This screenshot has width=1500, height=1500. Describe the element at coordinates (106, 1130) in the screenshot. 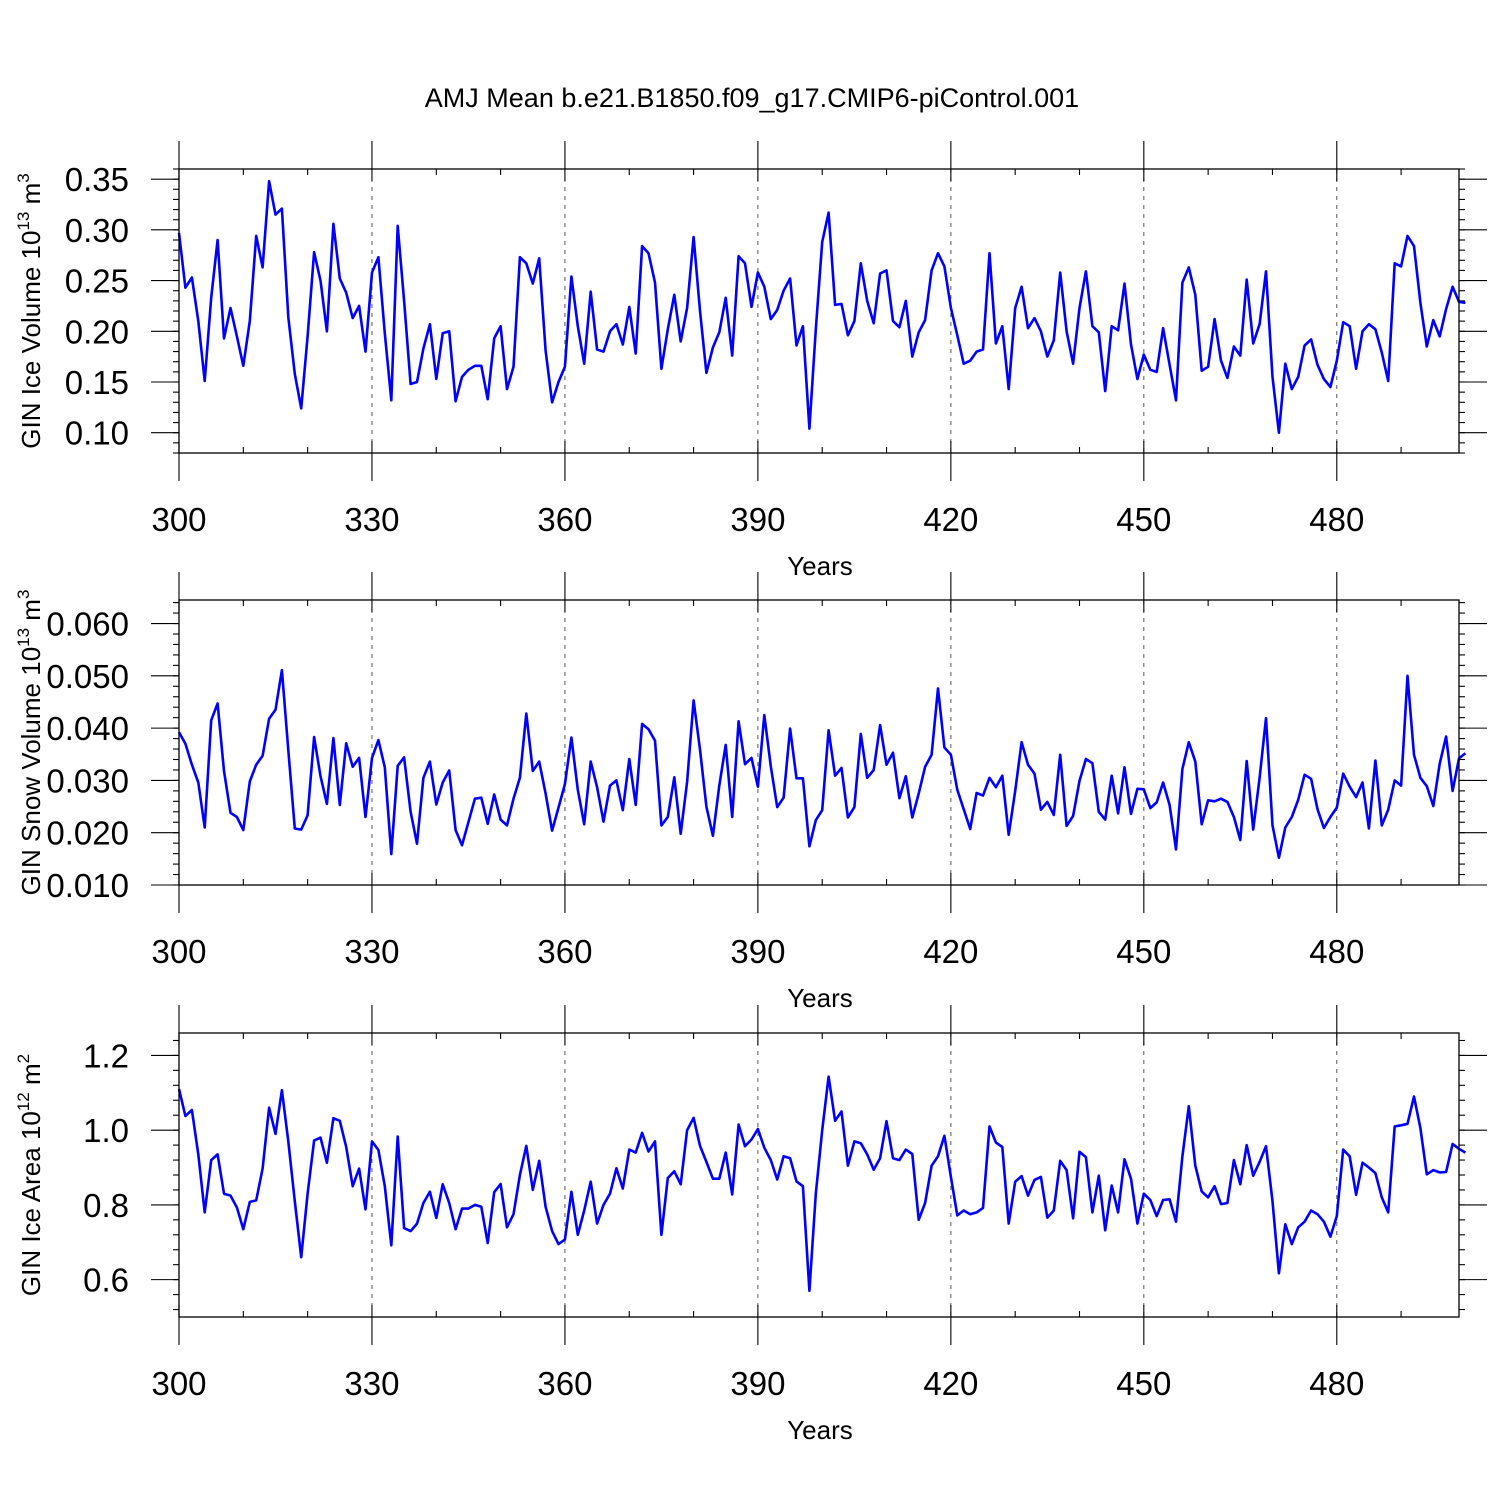

I see `y-tick-label: 1.0` at that location.